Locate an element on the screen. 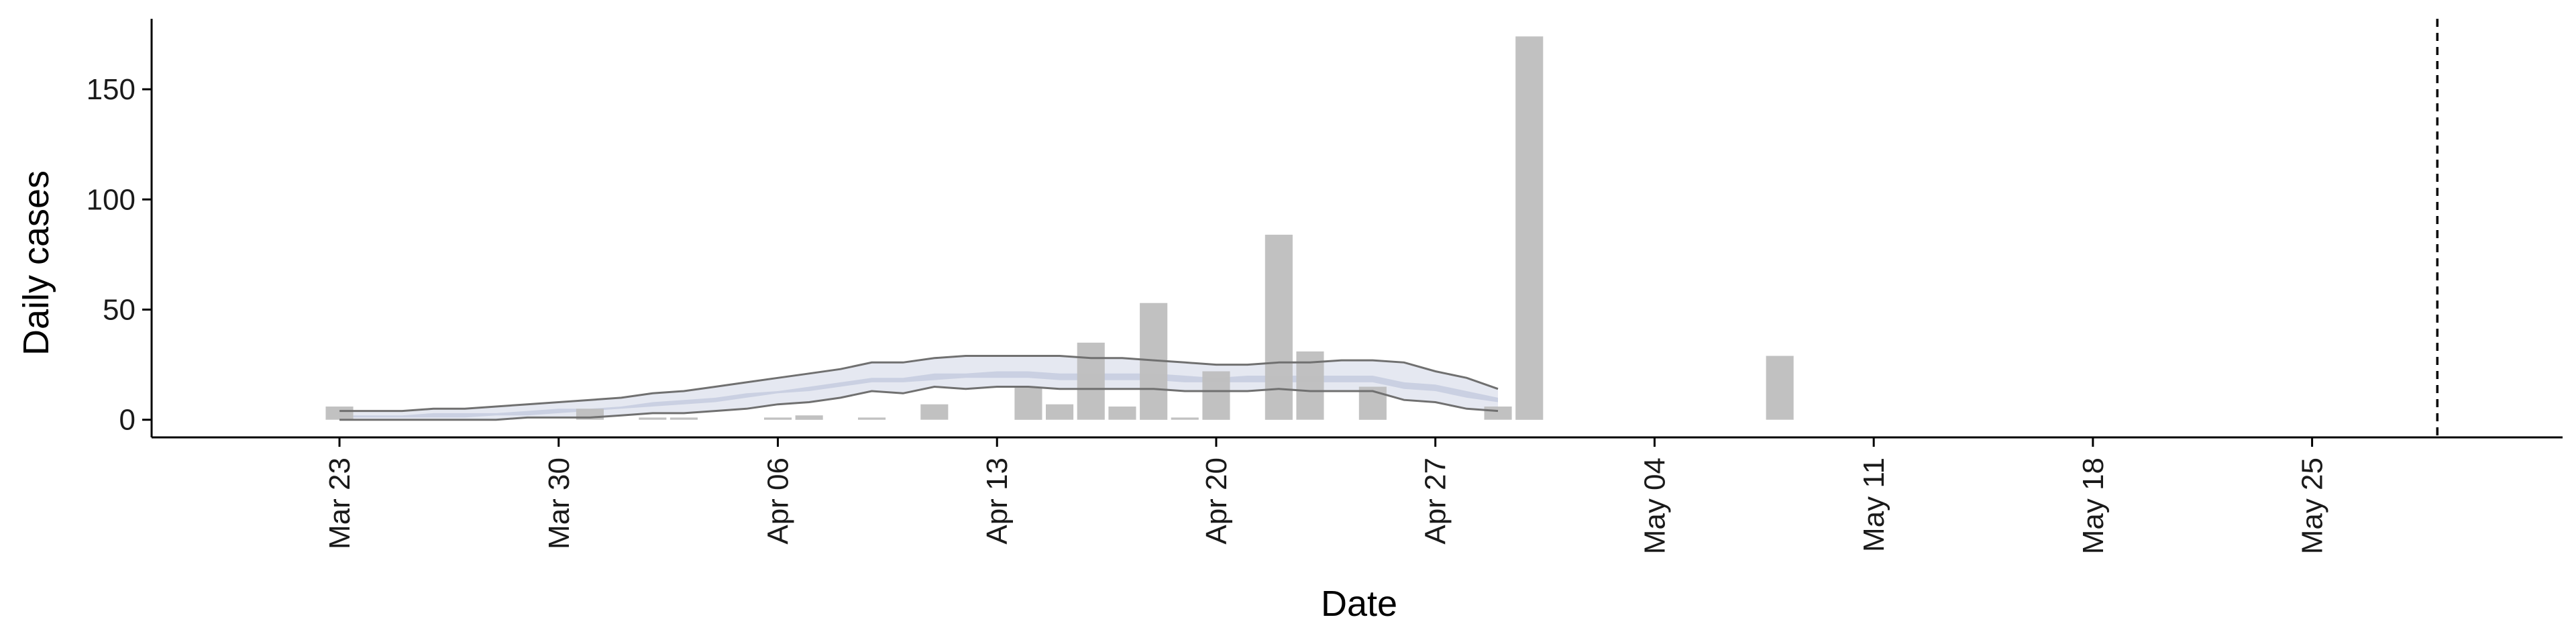  x-tick-label-2020-04-20: Apr 20 is located at coordinates (1216, 501).